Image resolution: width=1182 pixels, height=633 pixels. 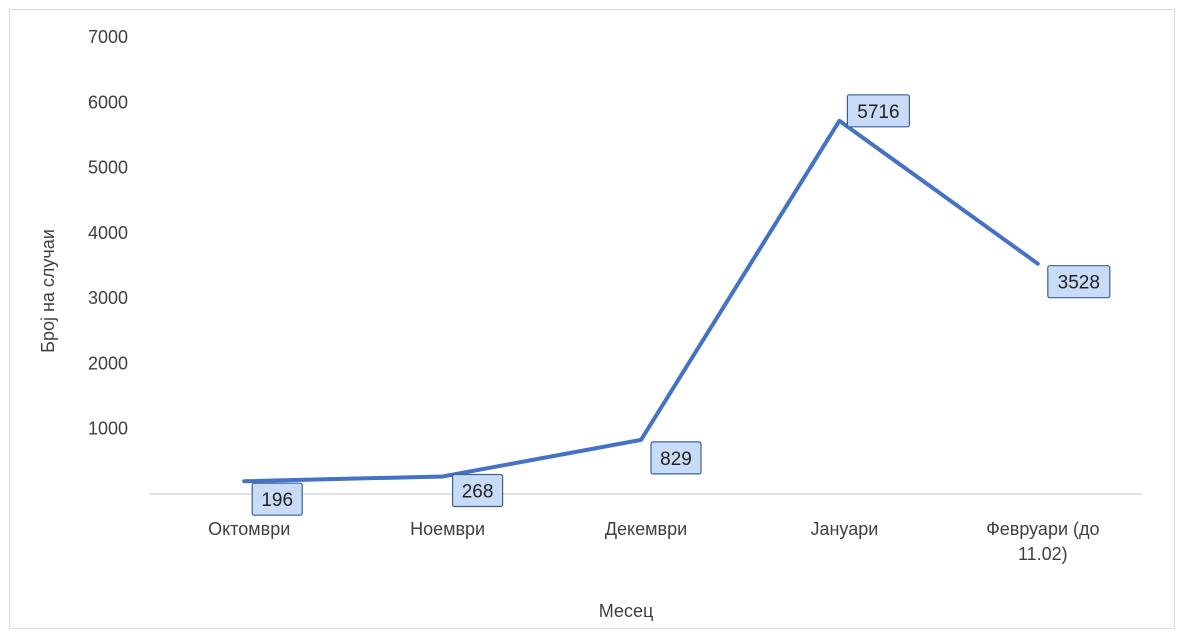 What do you see at coordinates (1042, 529) in the screenshot?
I see `x-tick-label-line: Февруари (до` at bounding box center [1042, 529].